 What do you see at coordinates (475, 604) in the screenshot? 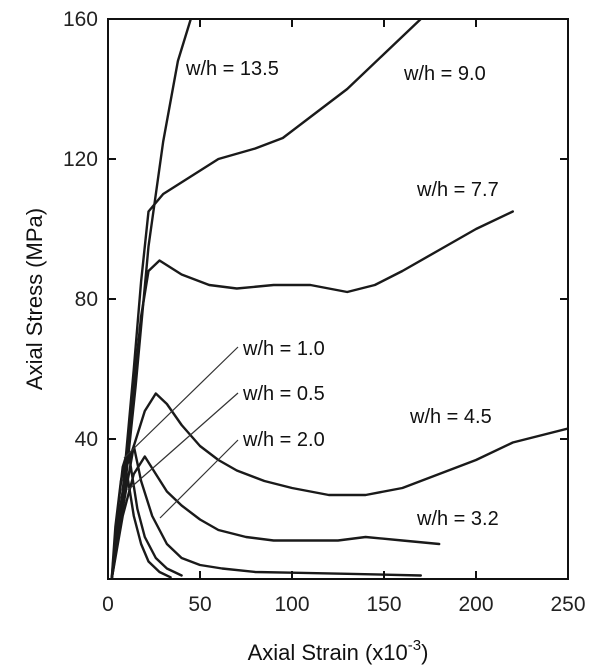
I see `x-tick-label-200: 200` at bounding box center [475, 604].